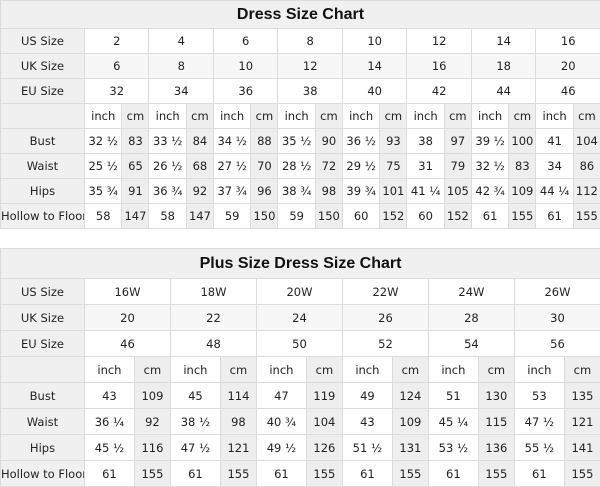 The height and width of the screenshot is (487, 600). Describe the element at coordinates (324, 422) in the screenshot. I see `cm-value: 104` at that location.